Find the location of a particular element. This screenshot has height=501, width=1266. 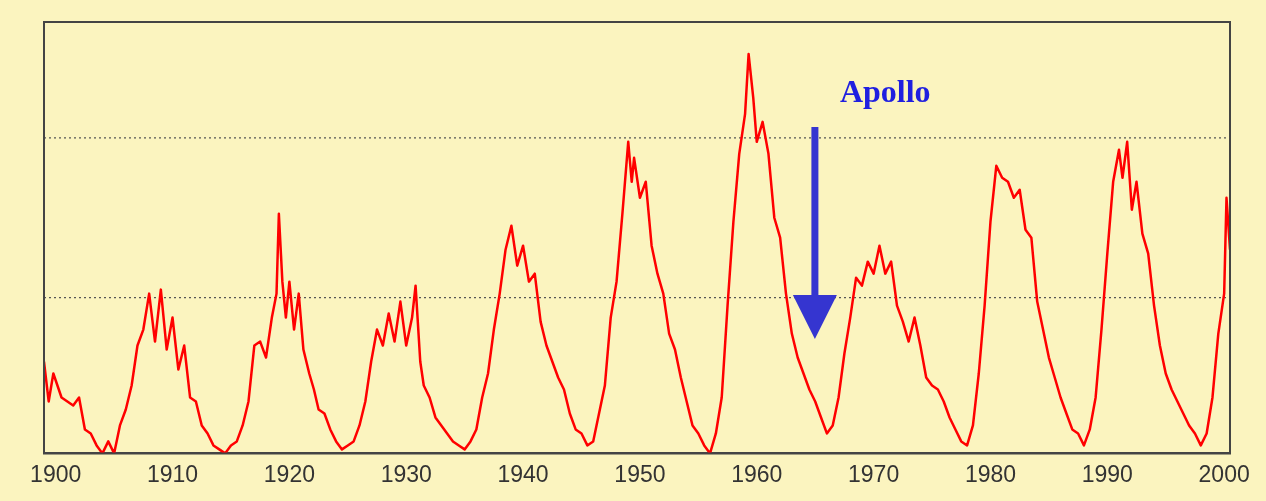

x-tick-label: 1910 is located at coordinates (172, 473).